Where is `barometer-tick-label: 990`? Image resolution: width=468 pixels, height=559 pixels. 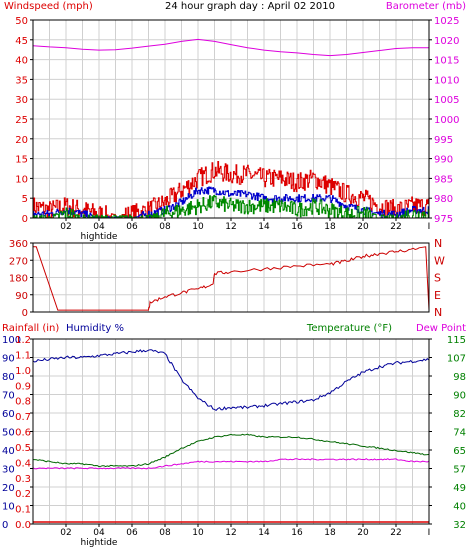 barometer-tick-label: 990 is located at coordinates (443, 160).